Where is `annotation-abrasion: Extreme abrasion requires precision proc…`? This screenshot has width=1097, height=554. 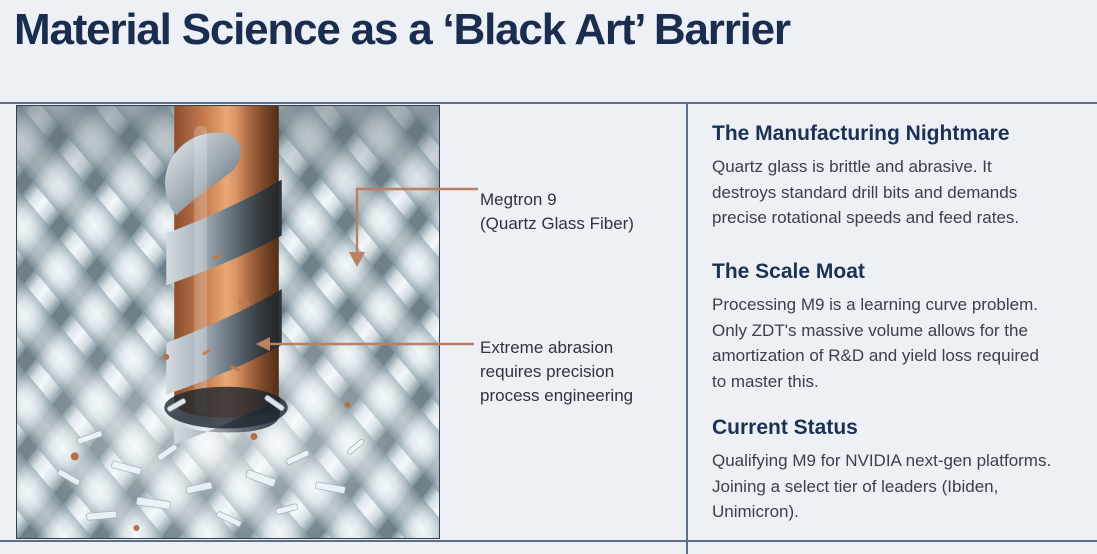 annotation-abrasion: Extreme abrasion requires precision proc… is located at coordinates (556, 360).